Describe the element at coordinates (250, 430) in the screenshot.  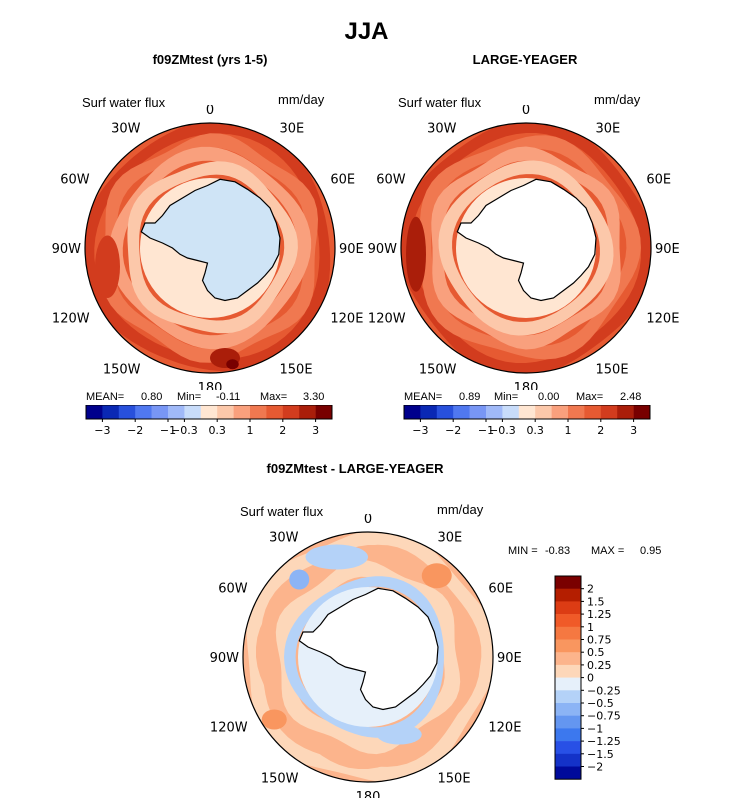
I see `colorbar-tick-label: 1` at that location.